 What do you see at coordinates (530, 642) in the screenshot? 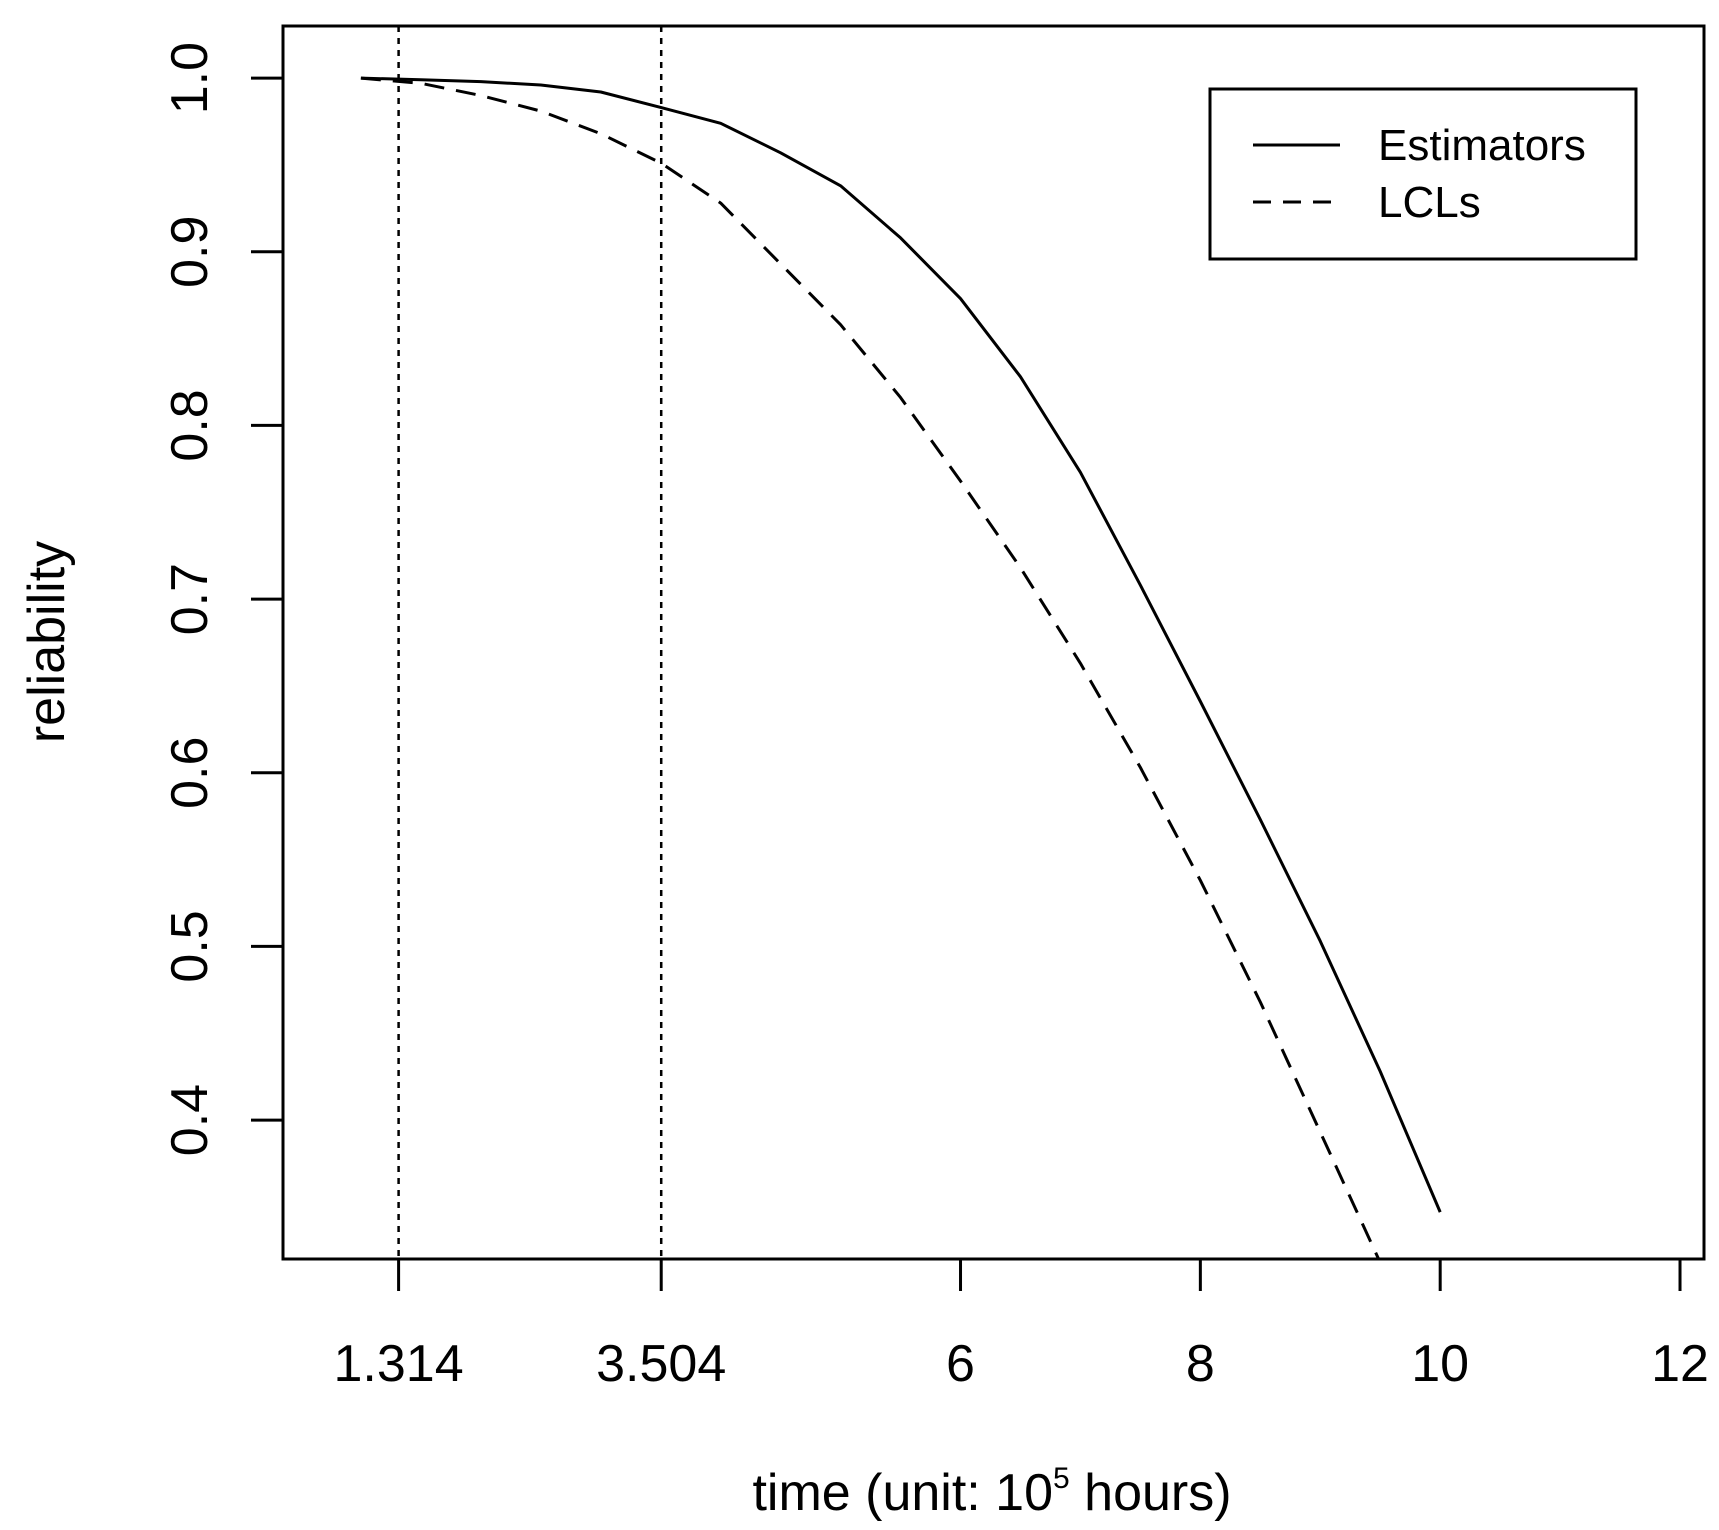
I see `reference-lines` at bounding box center [530, 642].